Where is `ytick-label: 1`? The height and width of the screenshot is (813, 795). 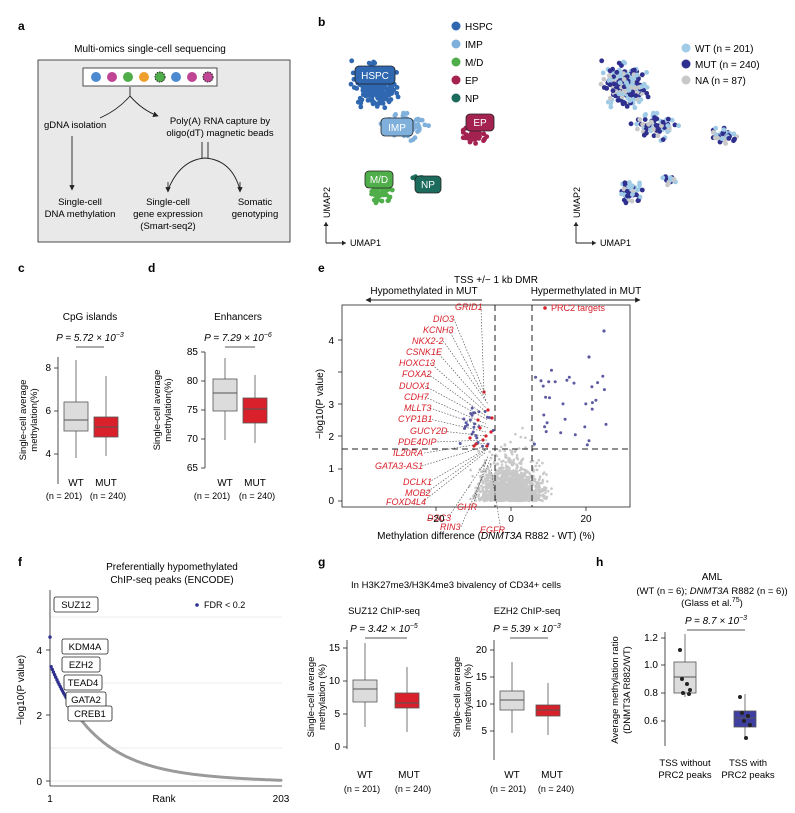 ytick-label: 1 is located at coordinates (331, 469).